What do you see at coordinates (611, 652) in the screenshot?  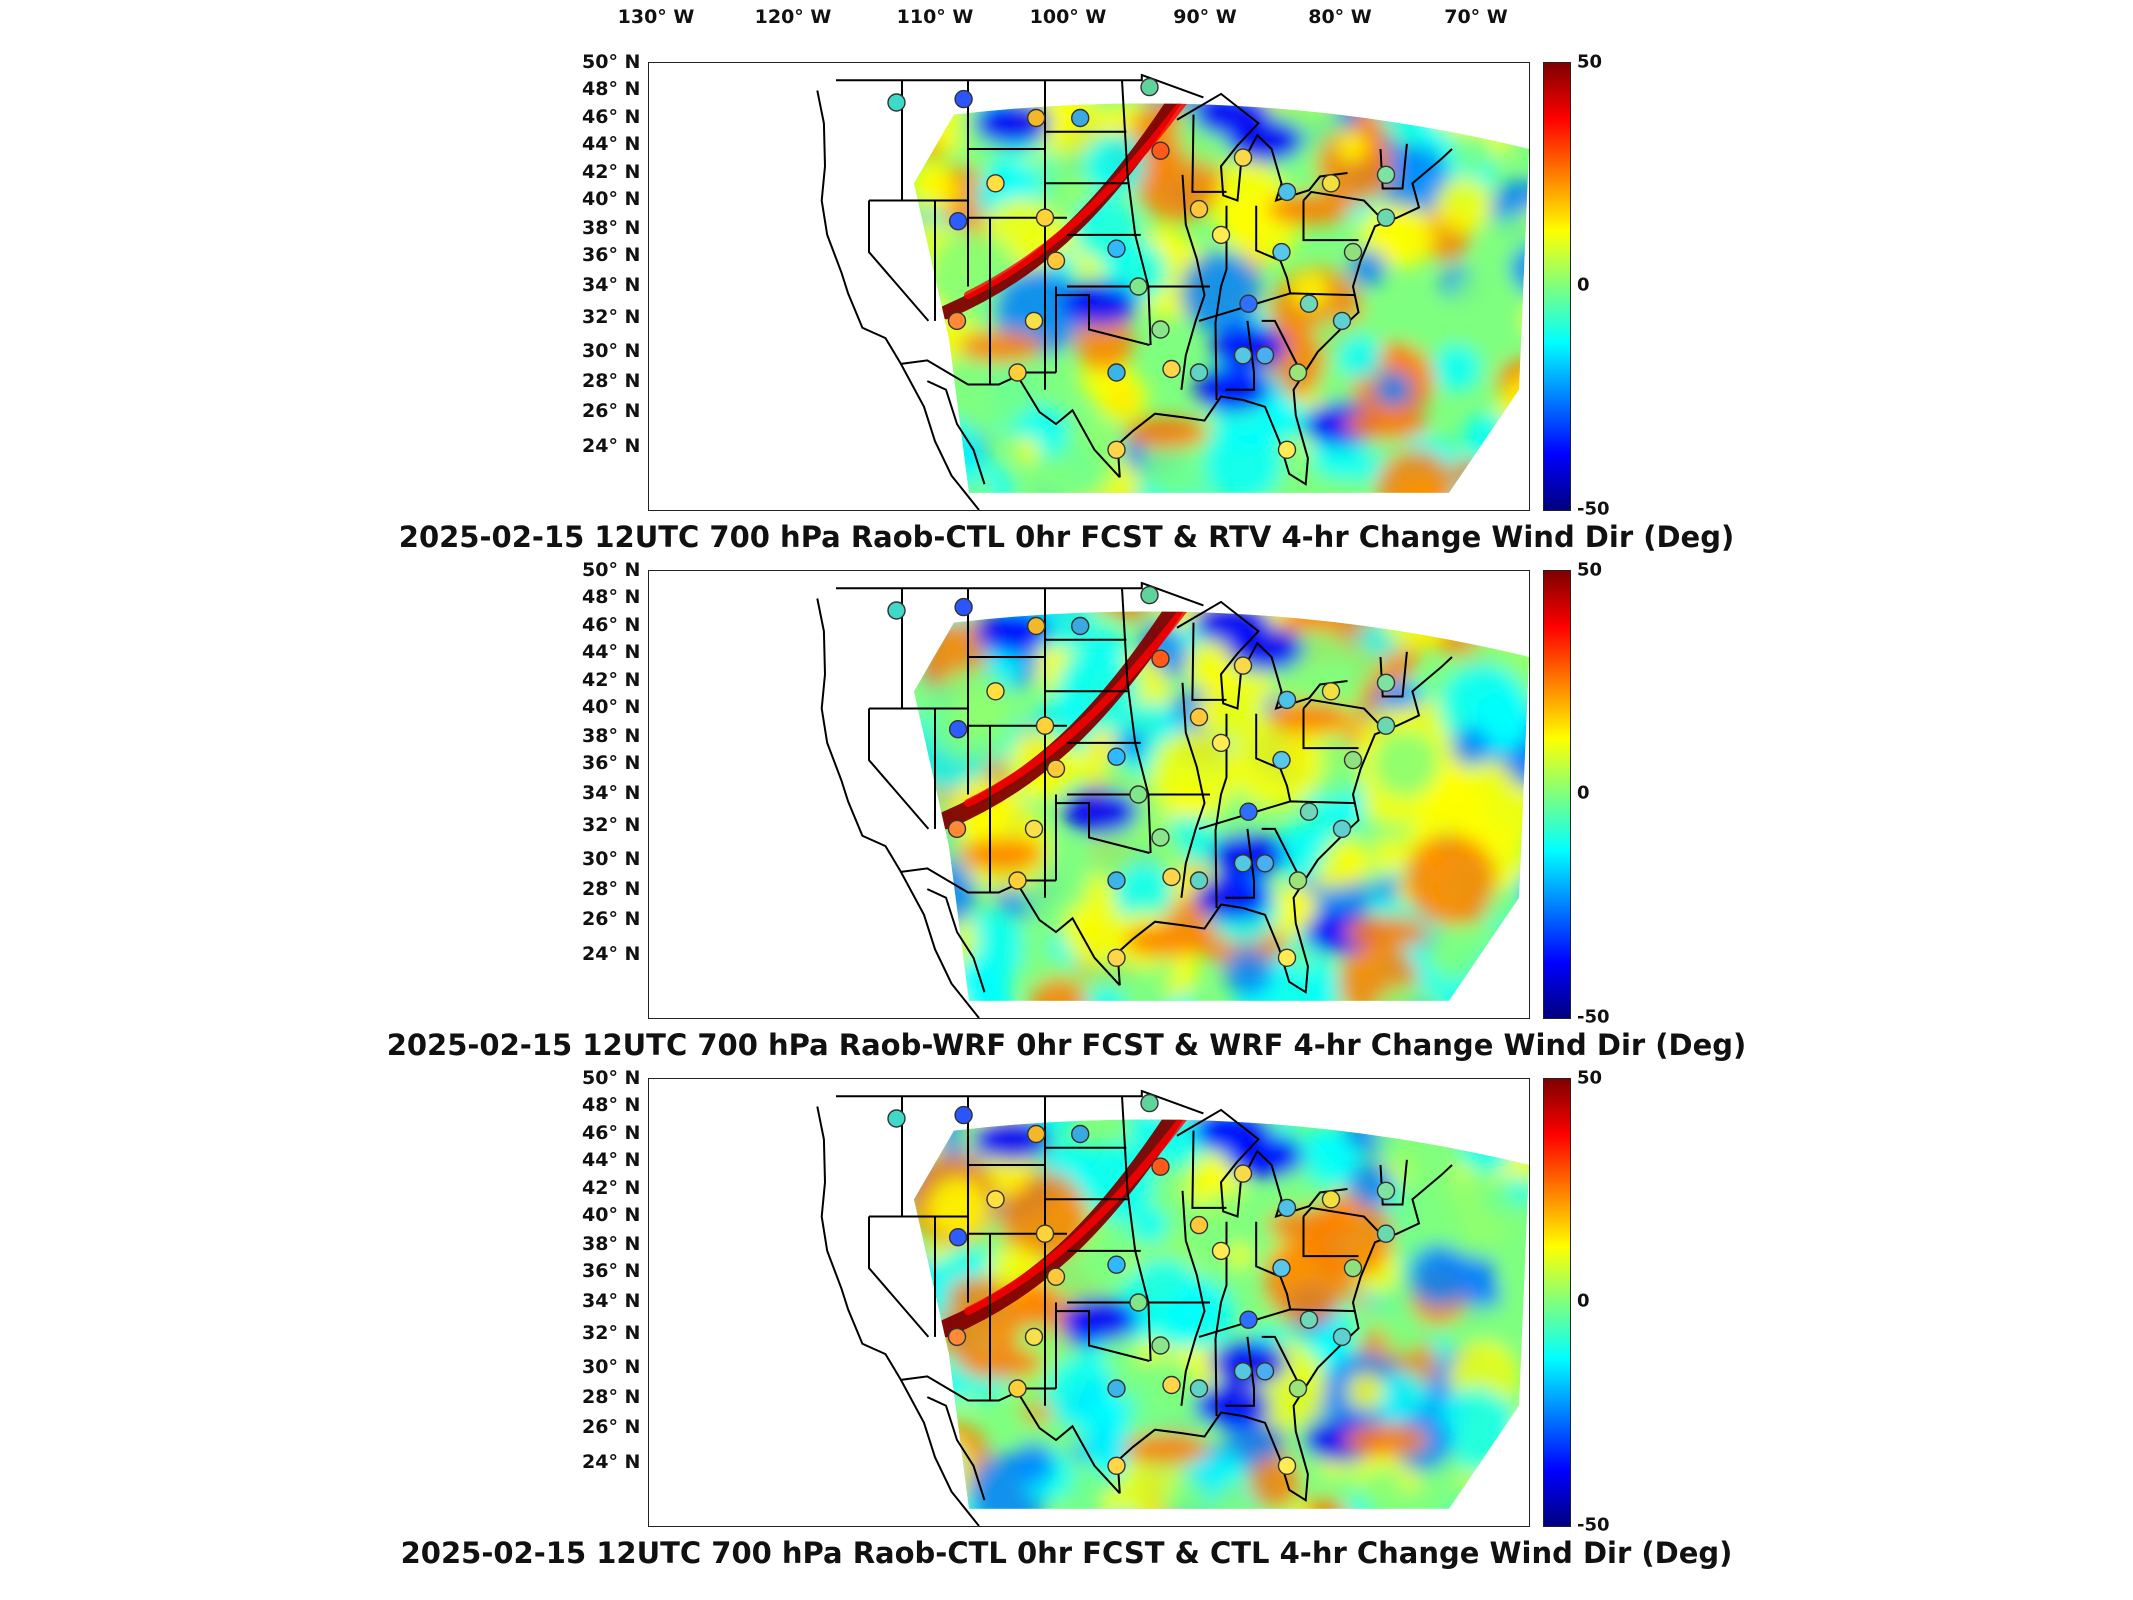 I see `latitude-label: 44° N` at bounding box center [611, 652].